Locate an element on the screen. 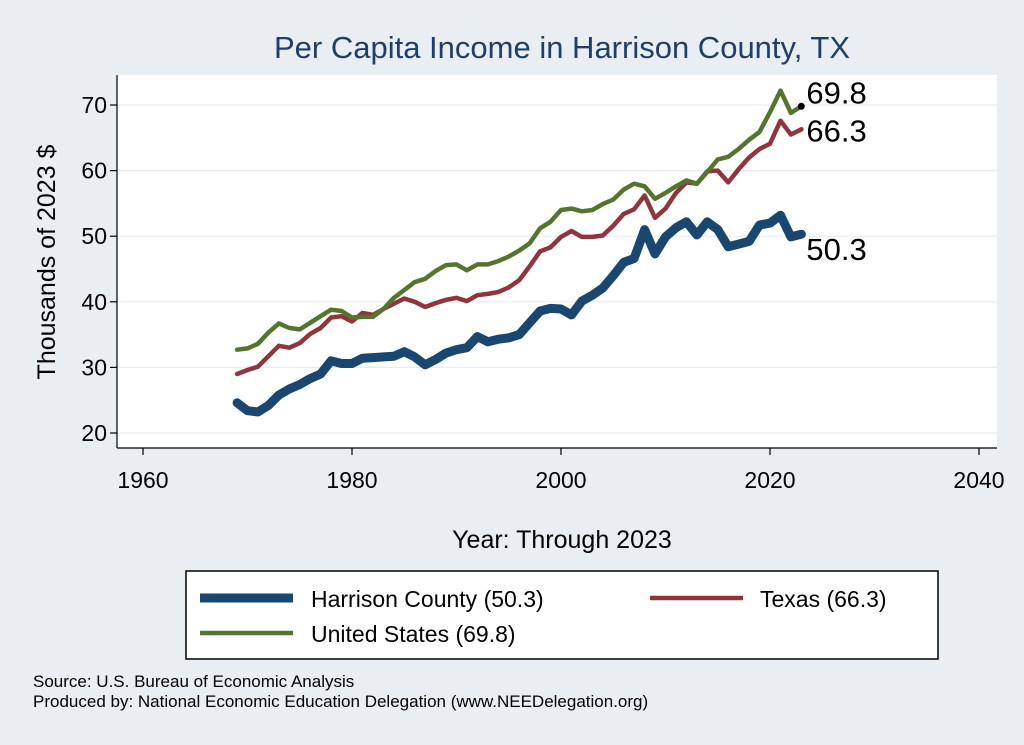 This screenshot has width=1024, height=745. chart-title: Per Capita Income in Harrison County, TX is located at coordinates (562, 47).